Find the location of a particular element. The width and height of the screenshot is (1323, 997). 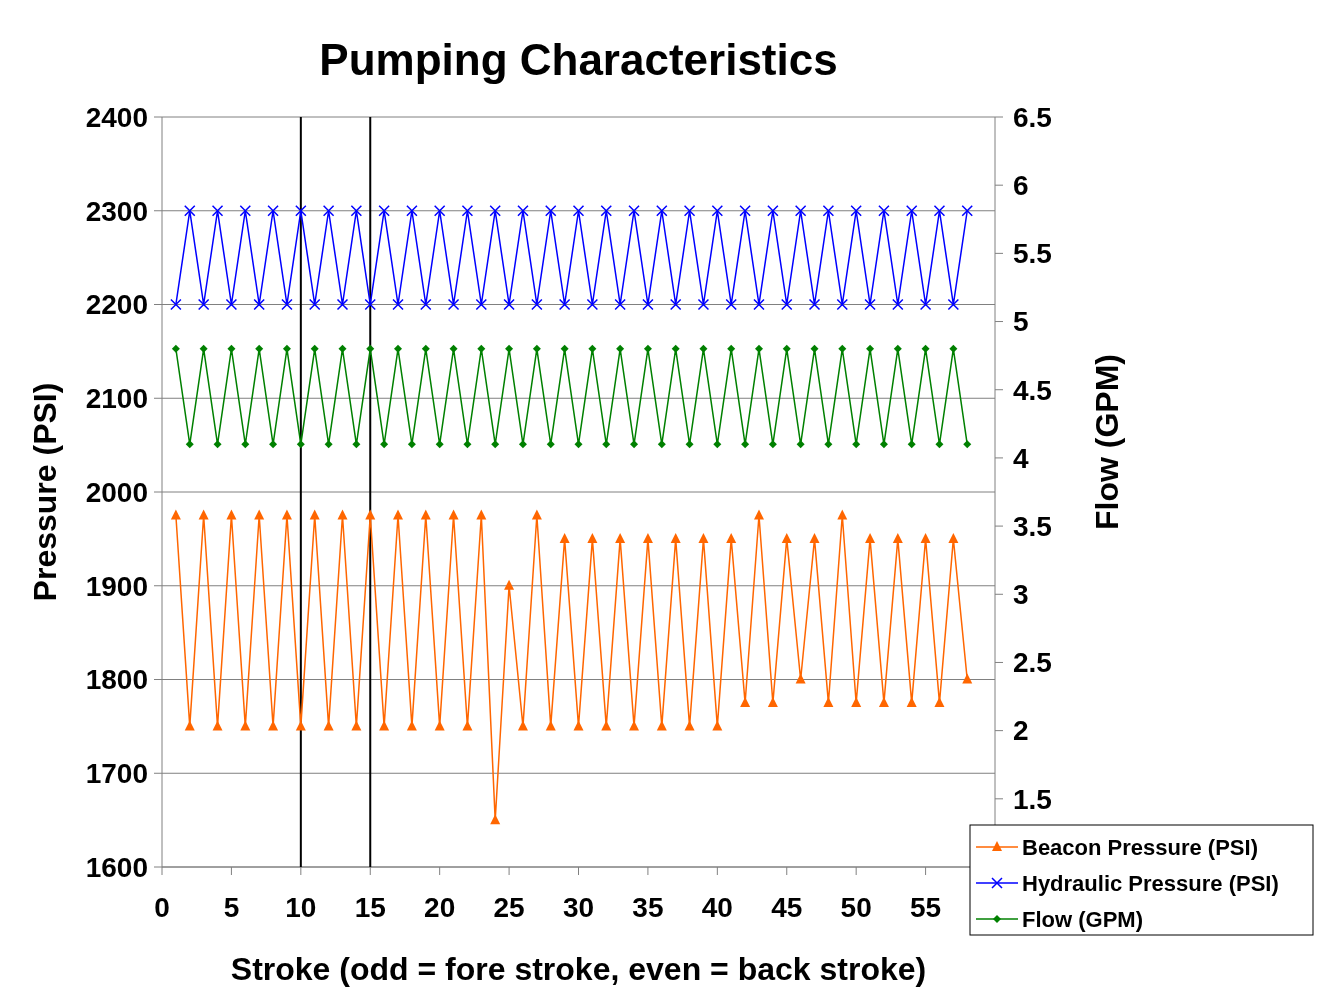

x-axis-title: Stroke (odd = fore stroke, even = back stroke) is located at coordinates (578, 969).